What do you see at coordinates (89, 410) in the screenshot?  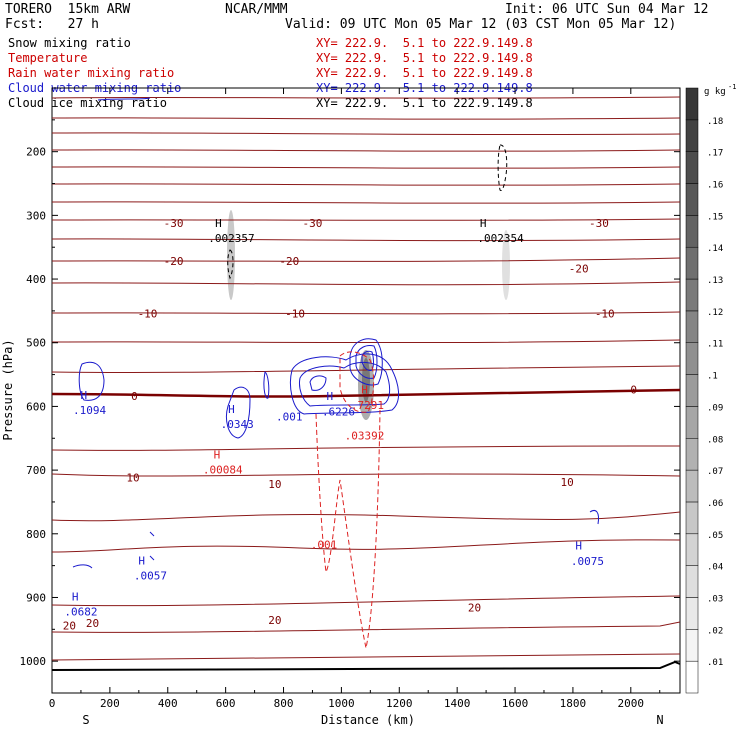 I see `cloud-water-label: .1094` at bounding box center [89, 410].